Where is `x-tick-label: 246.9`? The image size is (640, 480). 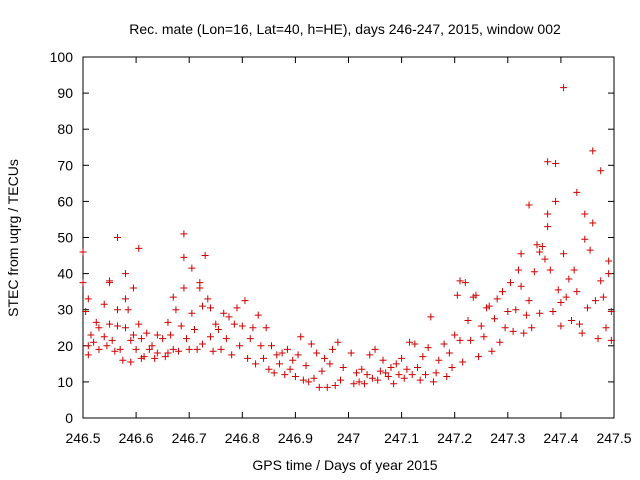
x-tick-label: 246.9 is located at coordinates (295, 438).